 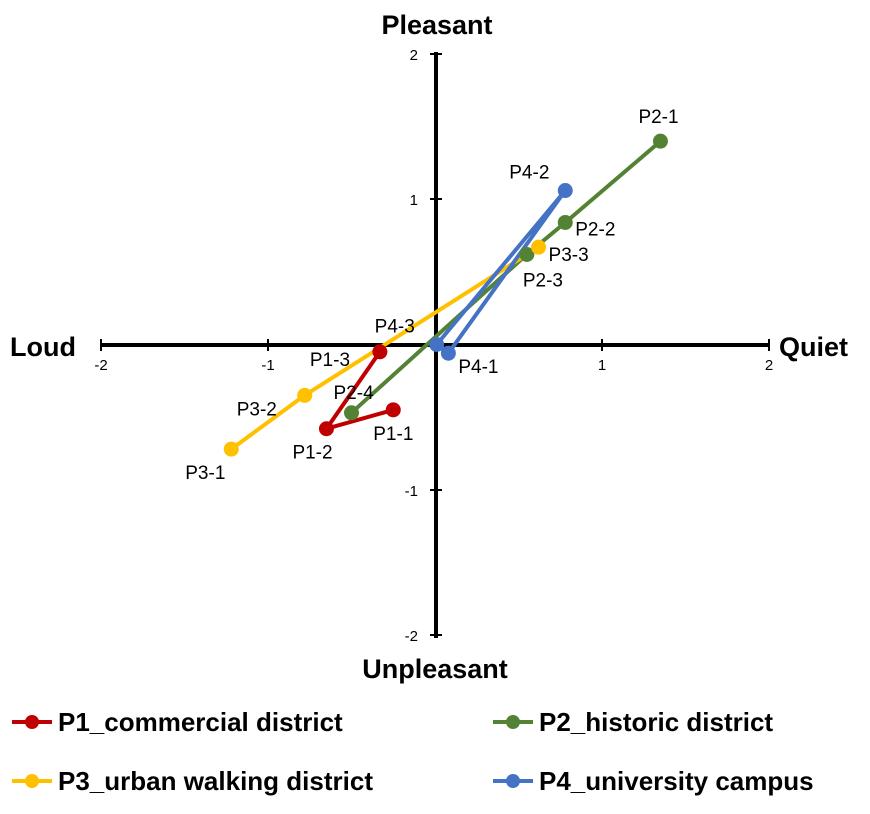 I want to click on direction-label-right: Quiet, so click(x=813, y=347).